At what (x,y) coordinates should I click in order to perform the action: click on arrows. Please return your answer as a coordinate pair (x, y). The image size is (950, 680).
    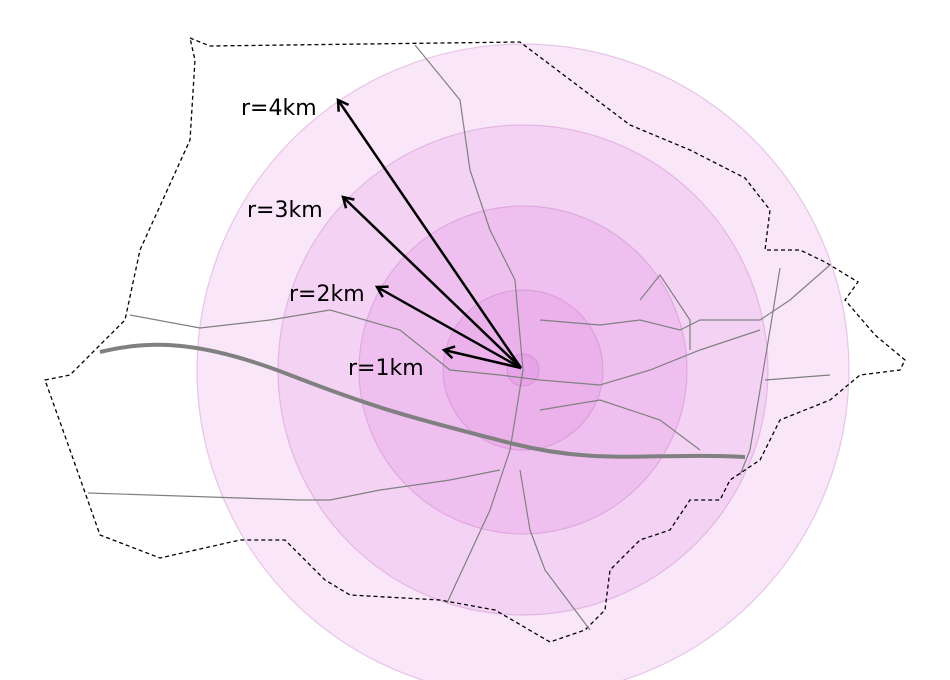
    Looking at the image, I should click on (430, 235).